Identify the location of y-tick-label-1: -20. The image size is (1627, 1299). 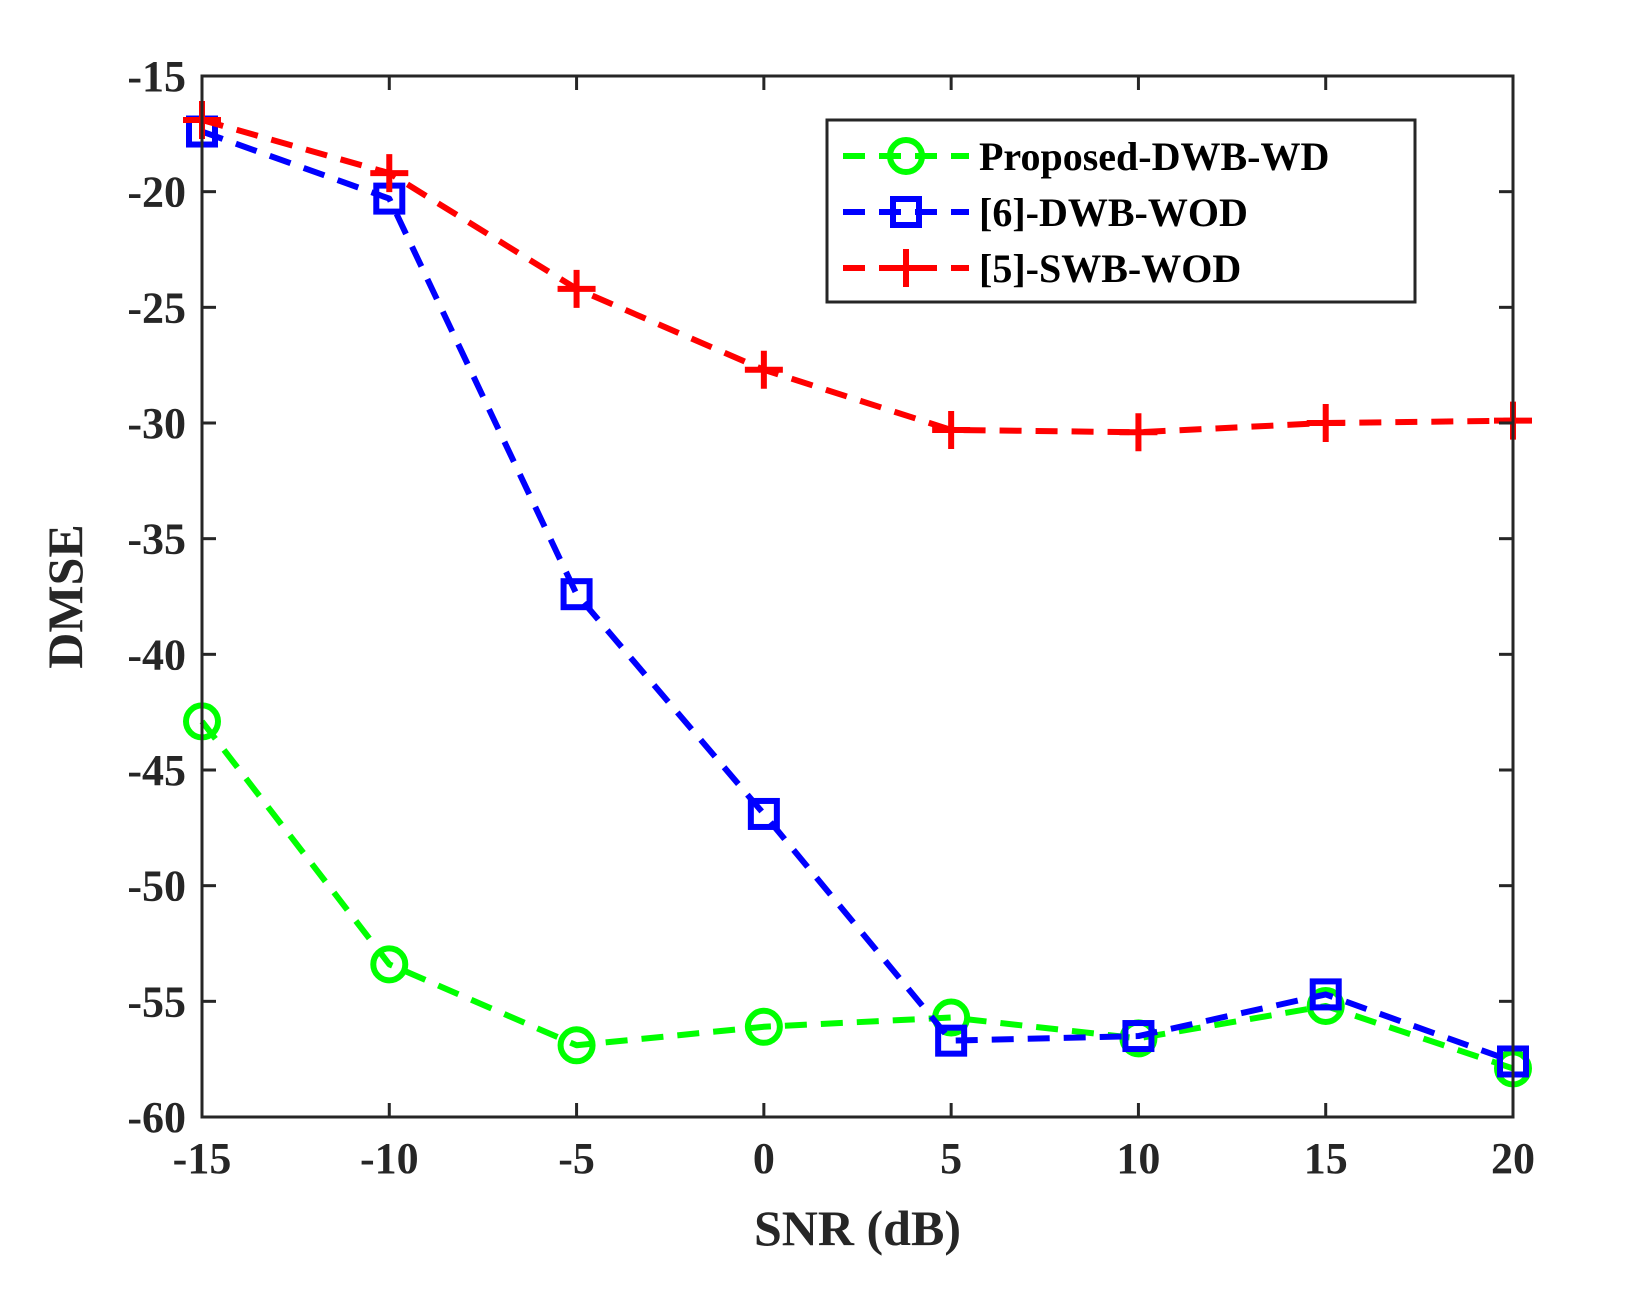
(156, 192).